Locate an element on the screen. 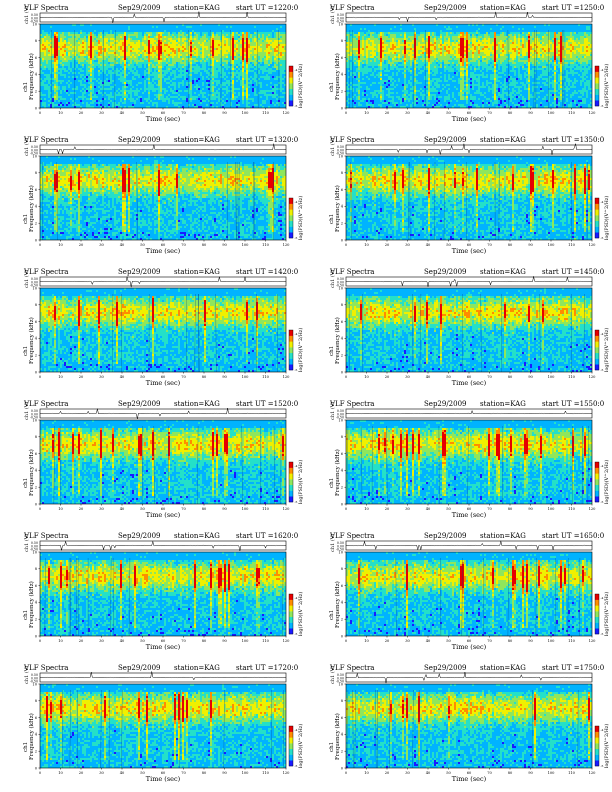 The width and height of the screenshot is (612, 792). spec-y-label: ch1 is located at coordinates (26, 87).